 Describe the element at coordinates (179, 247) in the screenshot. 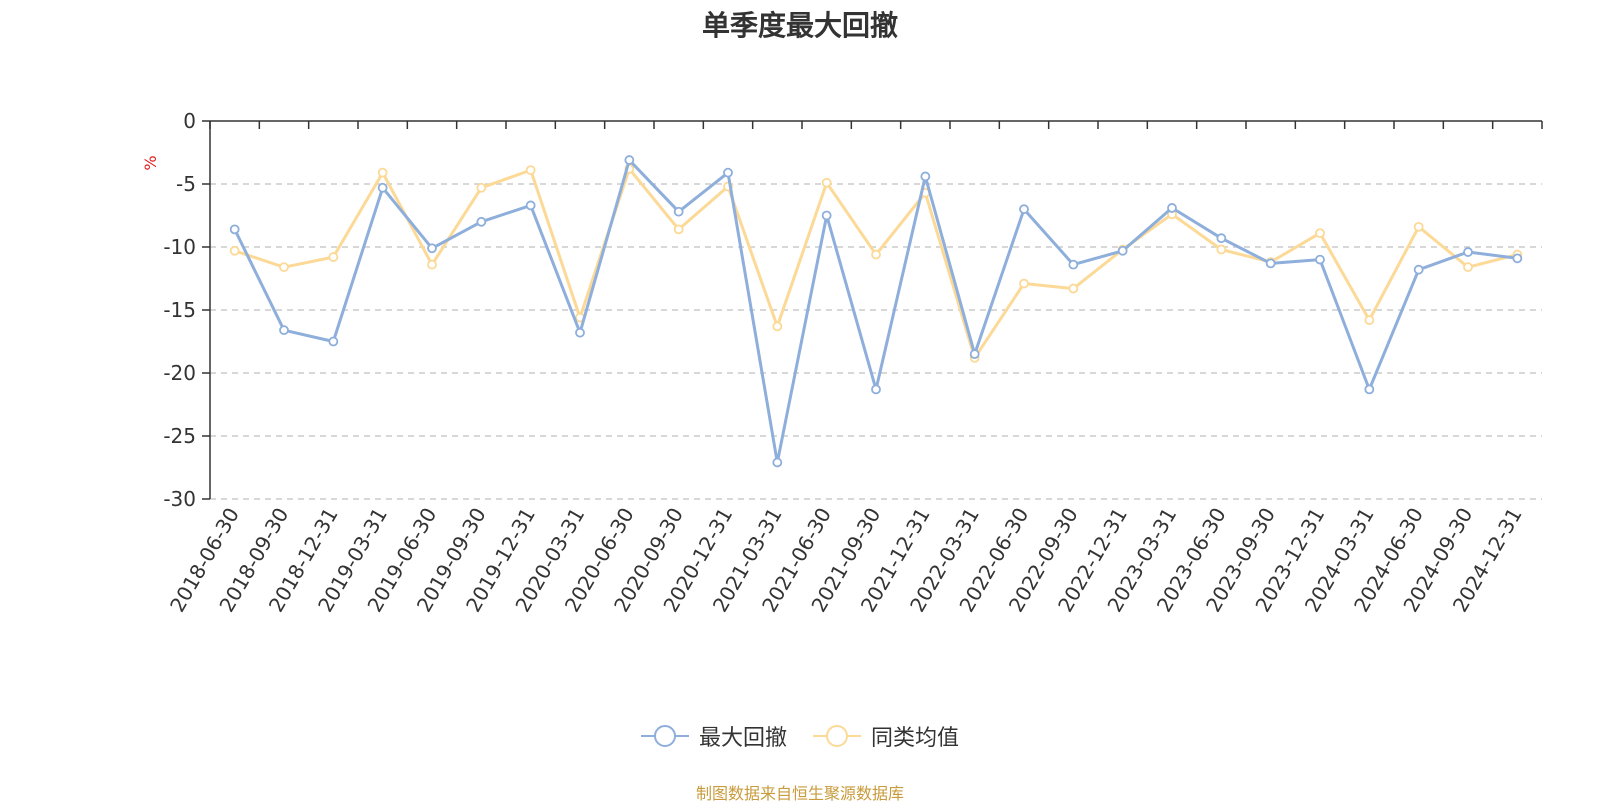

I see `y-tick-label: -10` at that location.